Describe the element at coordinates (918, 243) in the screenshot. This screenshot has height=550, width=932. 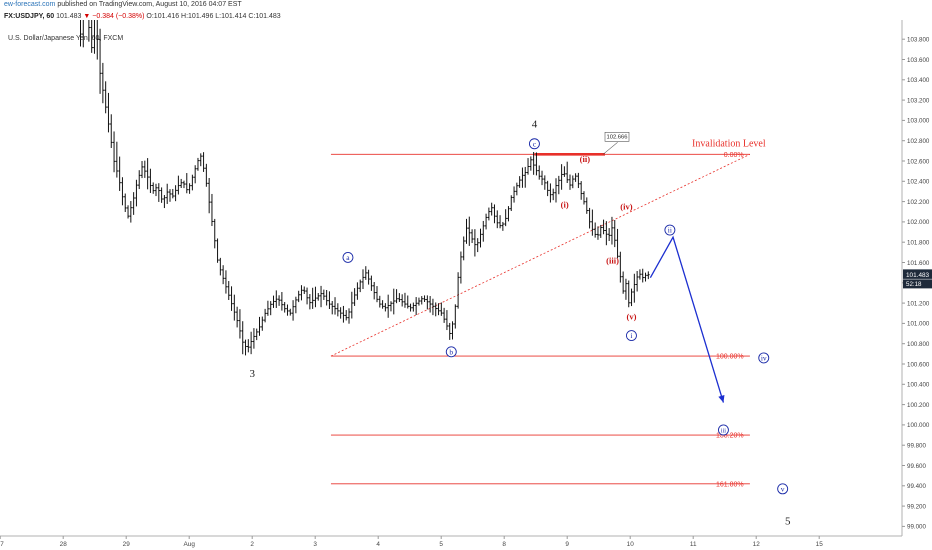
I see `y-tick-label: 101.800` at that location.